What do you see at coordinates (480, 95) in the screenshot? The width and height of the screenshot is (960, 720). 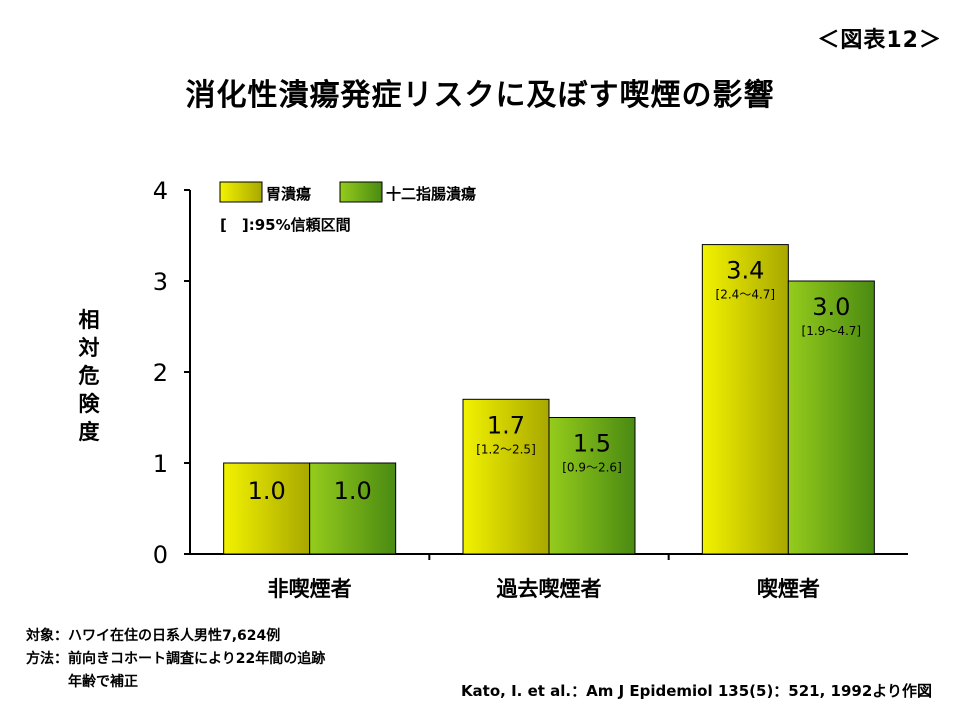 I see `chart-title: 消化性潰瘍発症リスクに及ぼす喫煙の影響` at bounding box center [480, 95].